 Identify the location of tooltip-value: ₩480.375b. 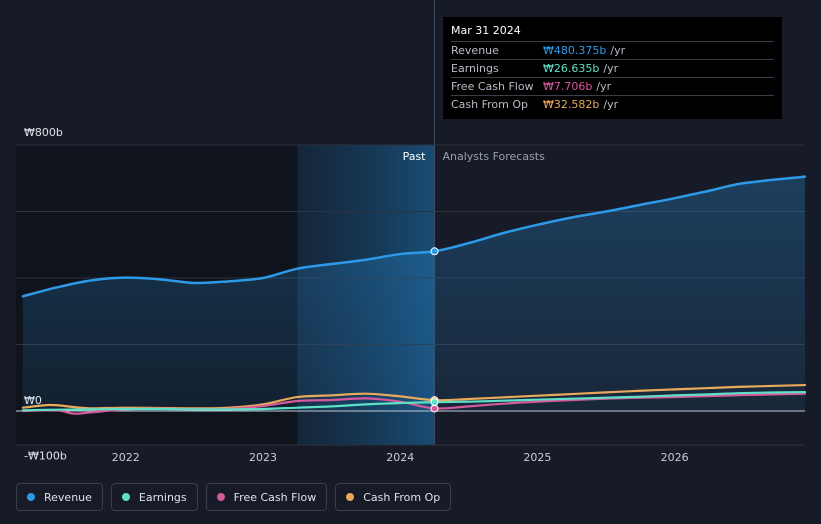
(575, 50).